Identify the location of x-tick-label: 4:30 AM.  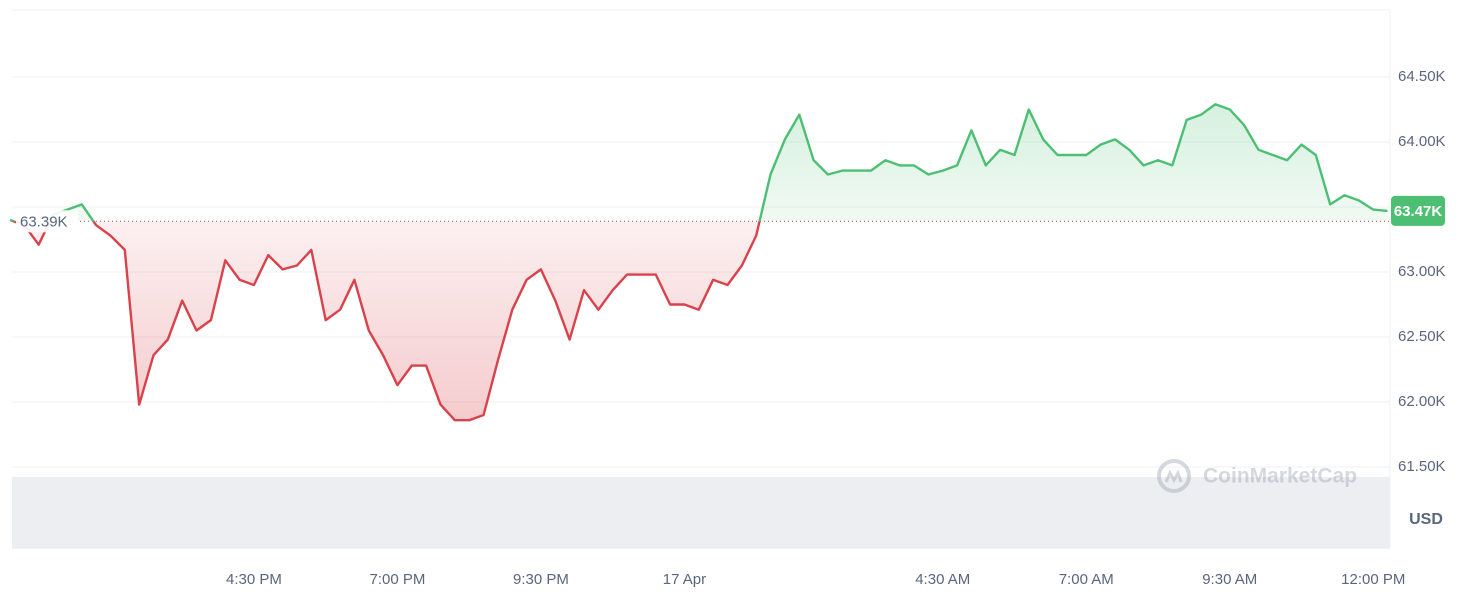
(942, 579).